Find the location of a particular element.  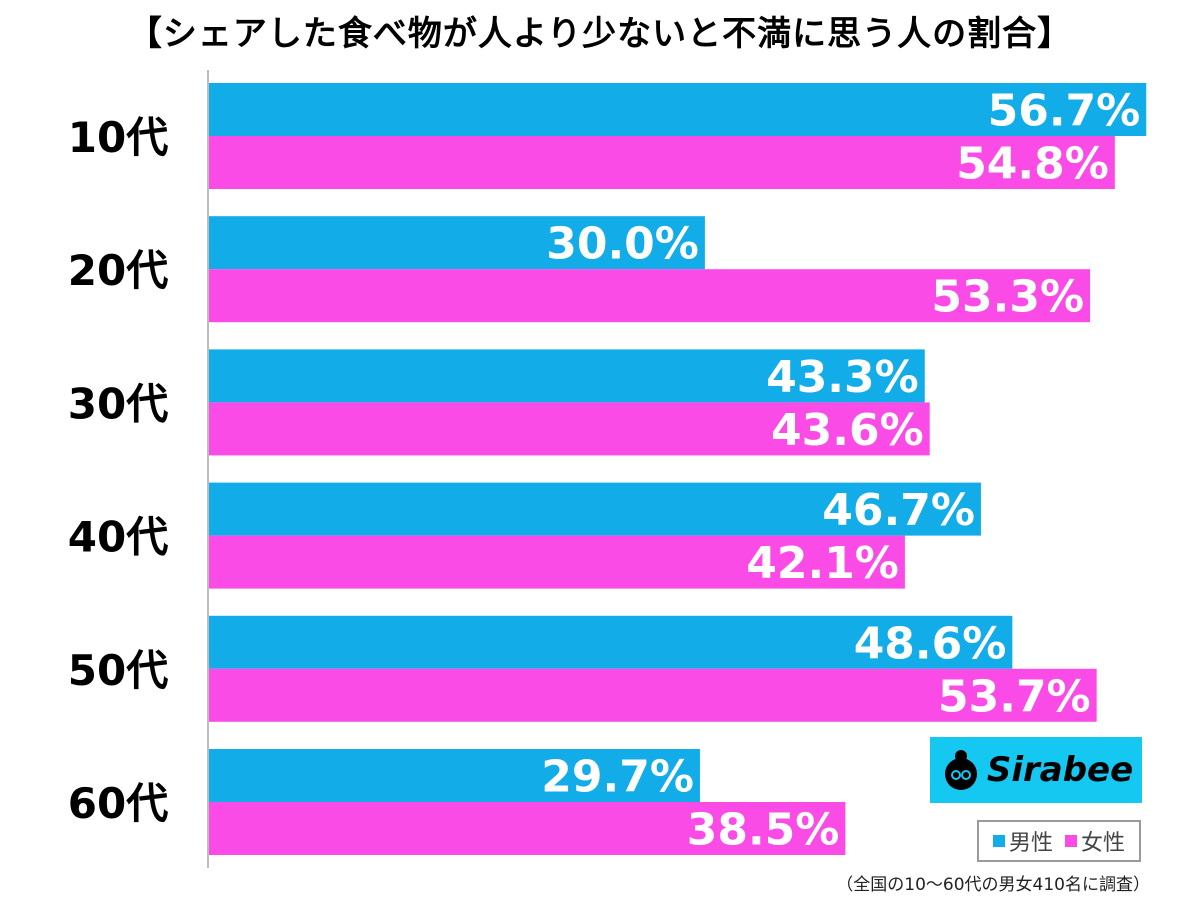

legend-swatch-male is located at coordinates (998, 841).